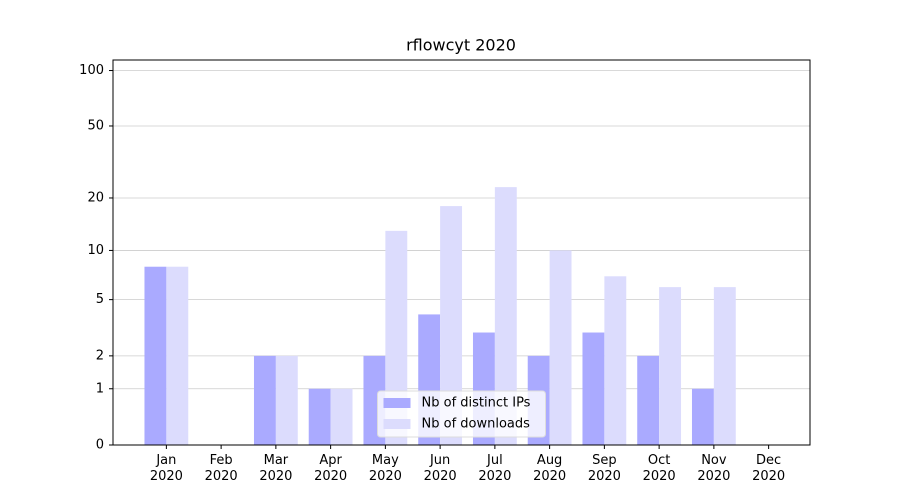 The image size is (900, 500). Describe the element at coordinates (659, 468) in the screenshot. I see `x-tick-label: Oct 2020` at that location.